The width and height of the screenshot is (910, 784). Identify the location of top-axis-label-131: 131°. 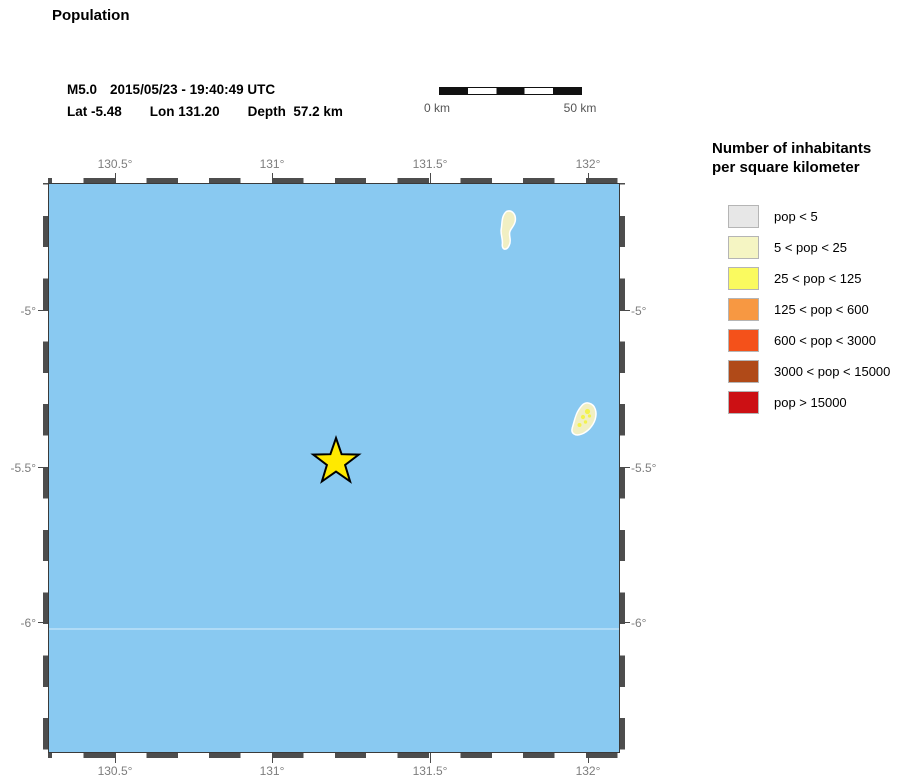
(272, 164).